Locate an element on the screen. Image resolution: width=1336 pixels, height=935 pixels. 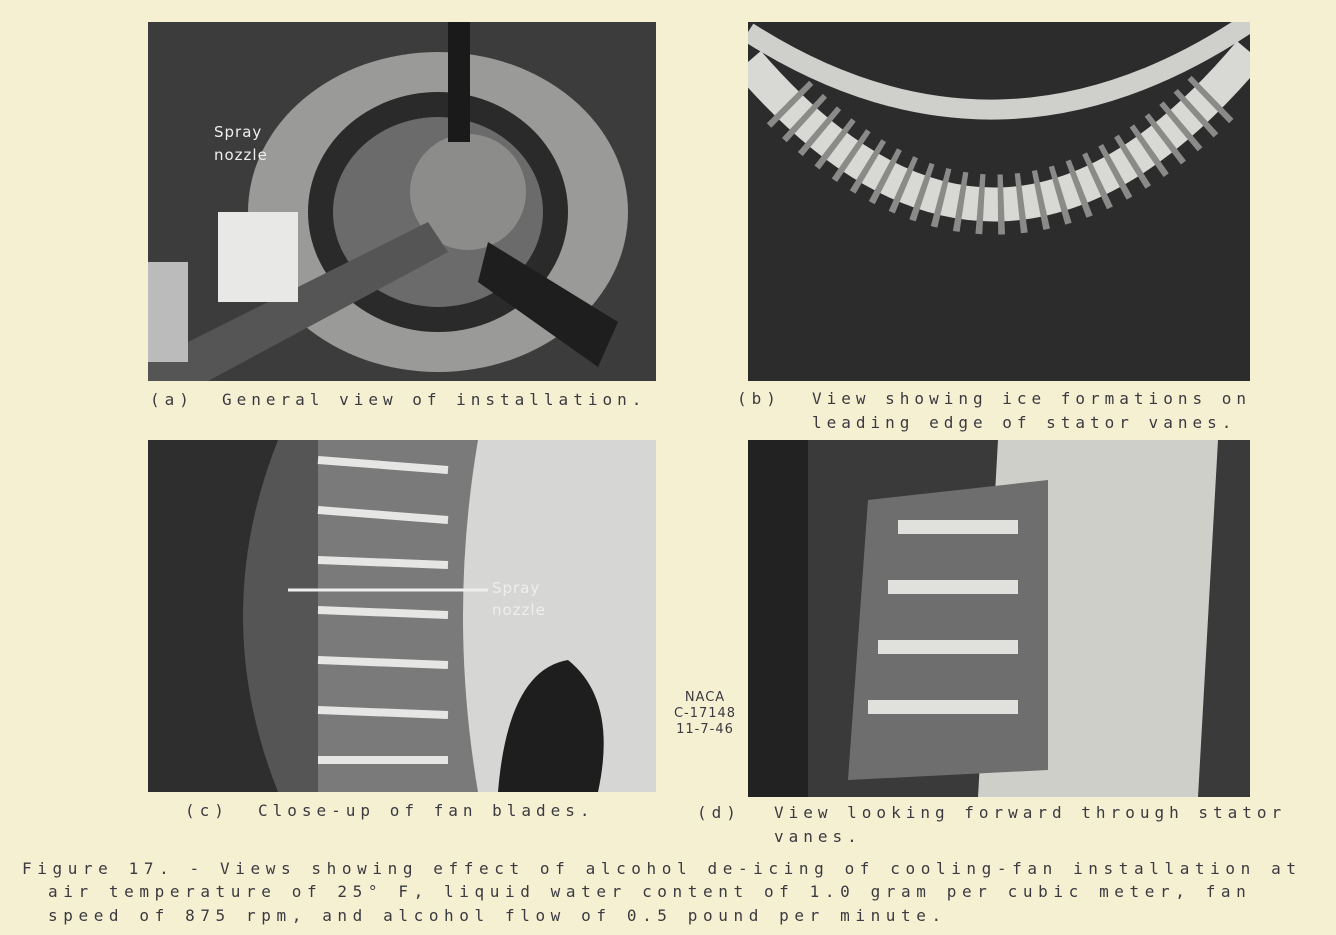
stamp-line: 11-7-46 is located at coordinates (705, 729).